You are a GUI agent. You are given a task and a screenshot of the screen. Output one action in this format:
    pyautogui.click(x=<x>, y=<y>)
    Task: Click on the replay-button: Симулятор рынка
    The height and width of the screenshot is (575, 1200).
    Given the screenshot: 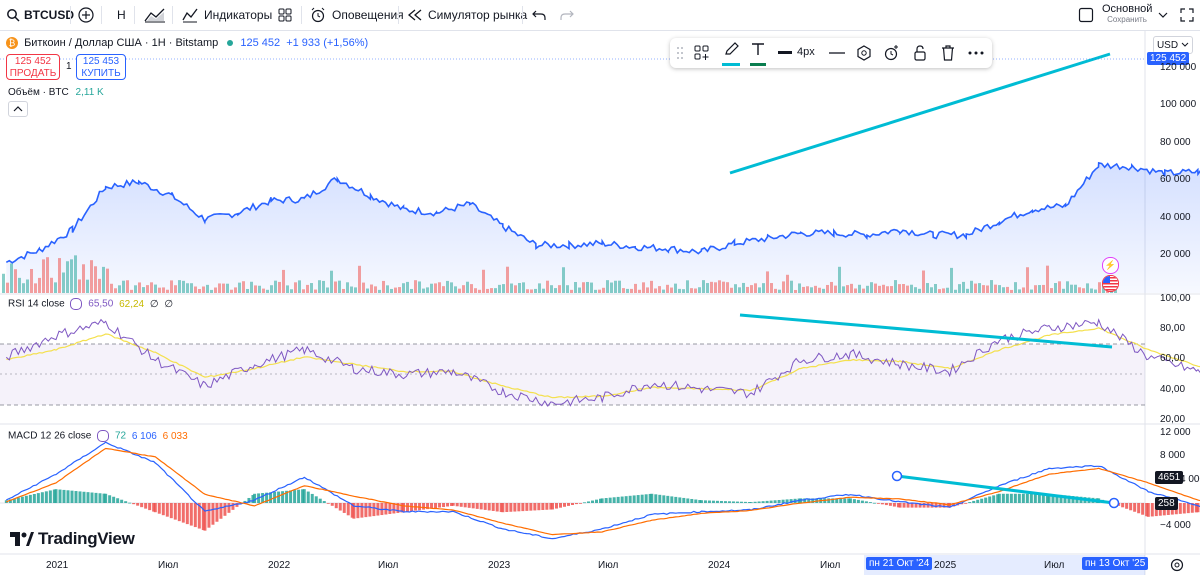 What is the action you would take?
    pyautogui.click(x=467, y=15)
    